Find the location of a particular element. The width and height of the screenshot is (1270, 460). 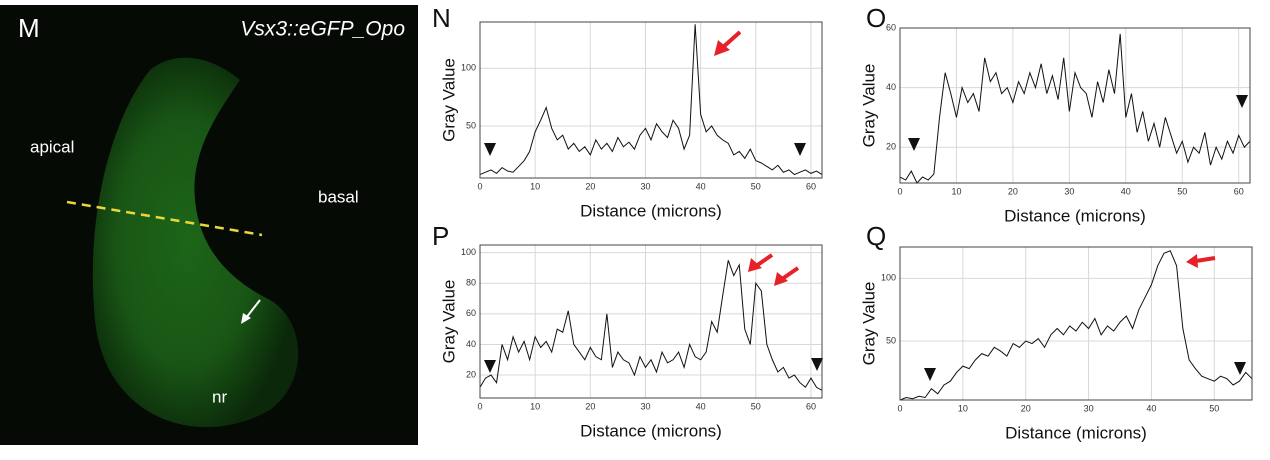

panel-label: P is located at coordinates (440, 236).